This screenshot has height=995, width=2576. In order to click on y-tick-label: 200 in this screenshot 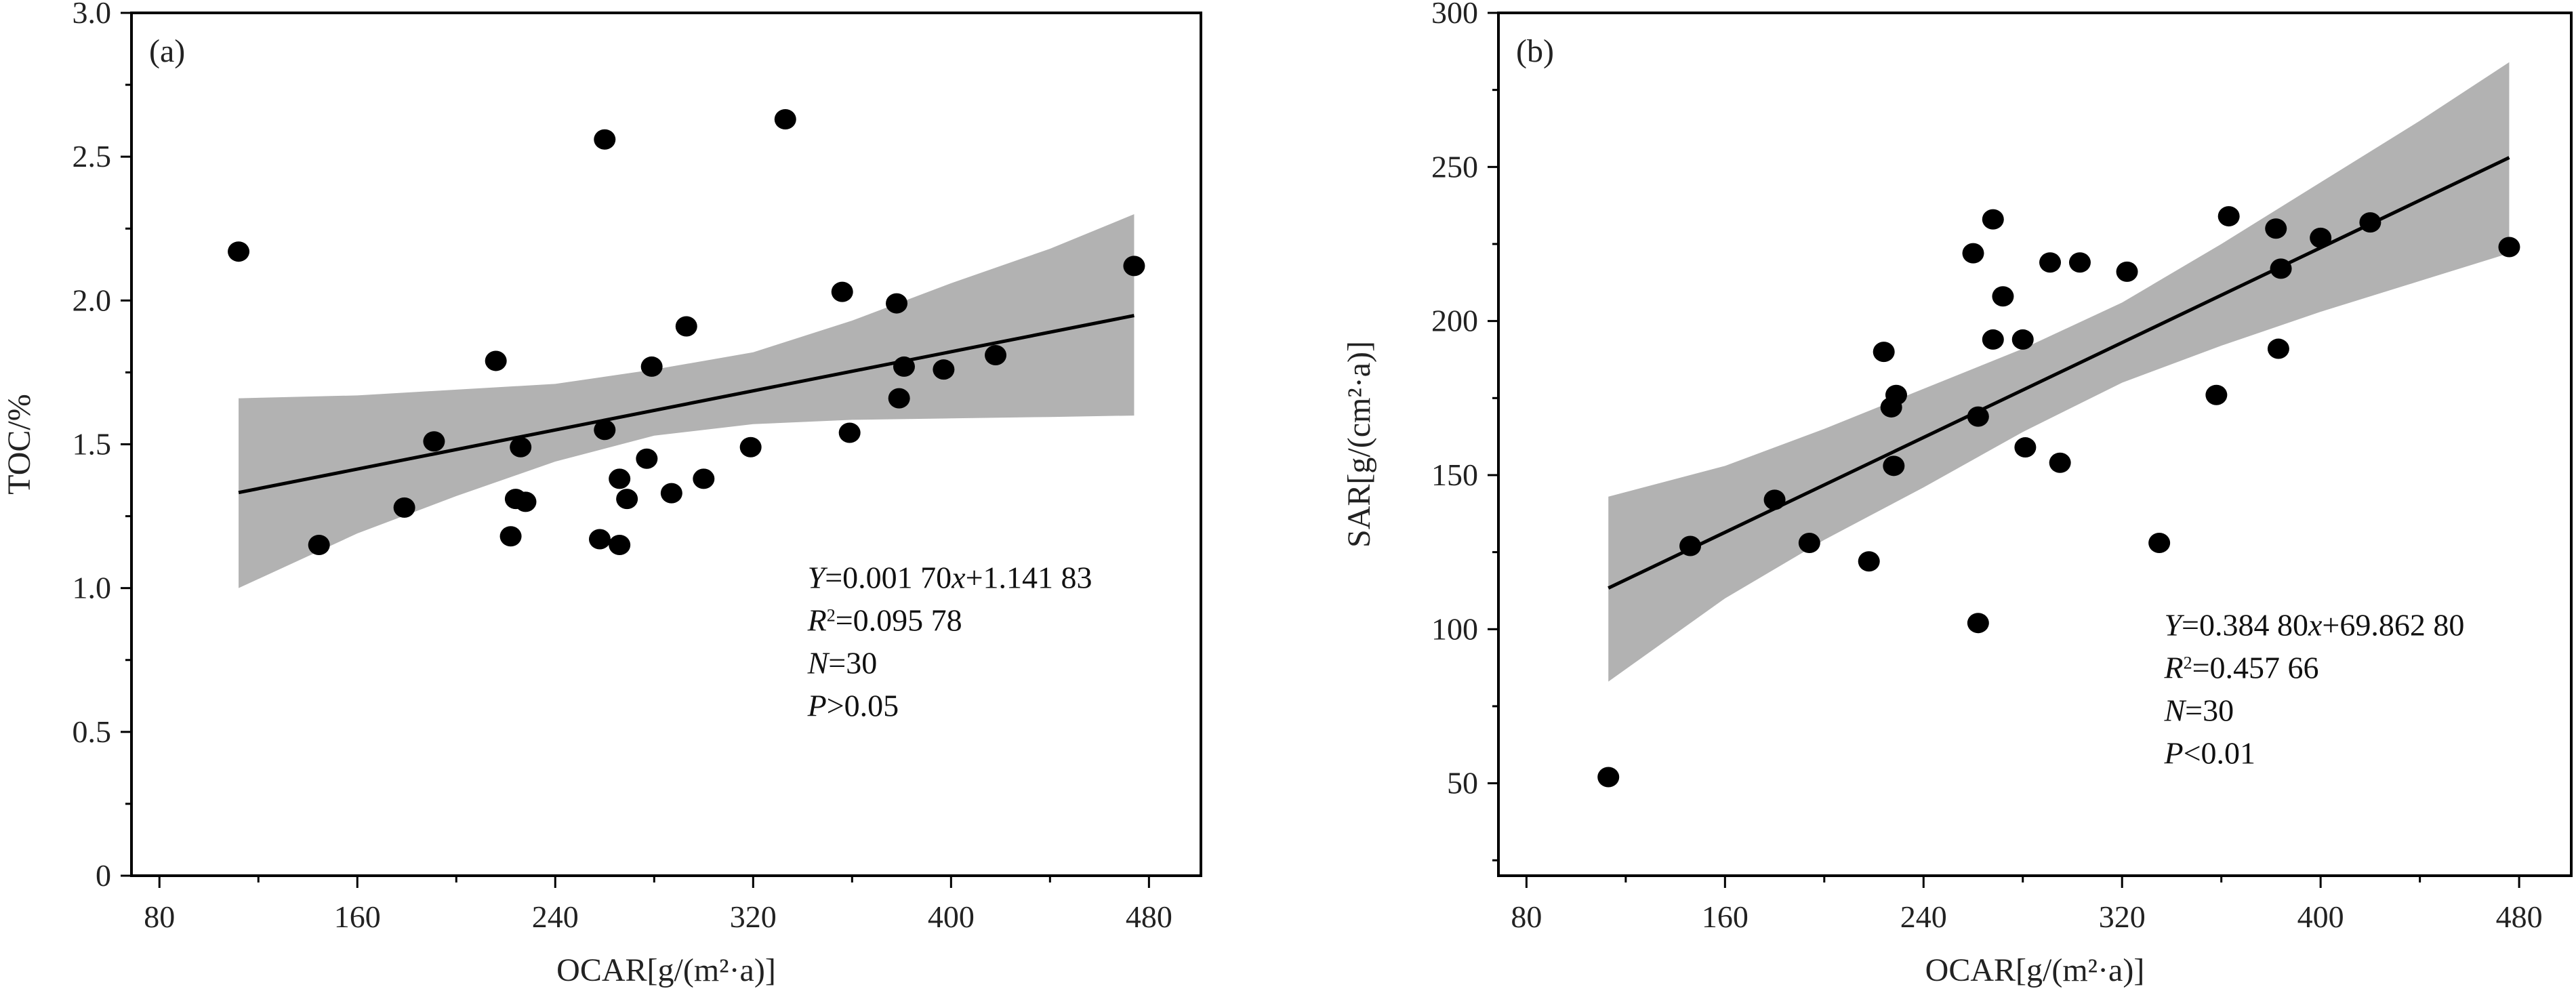, I will do `click(1455, 321)`.